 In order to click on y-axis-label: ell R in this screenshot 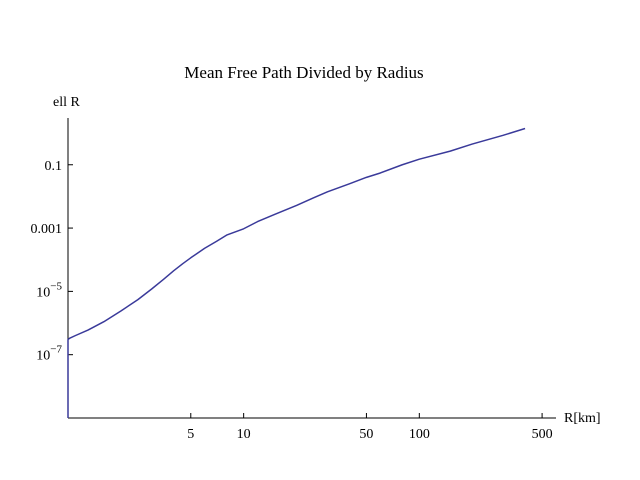, I will do `click(66, 102)`.